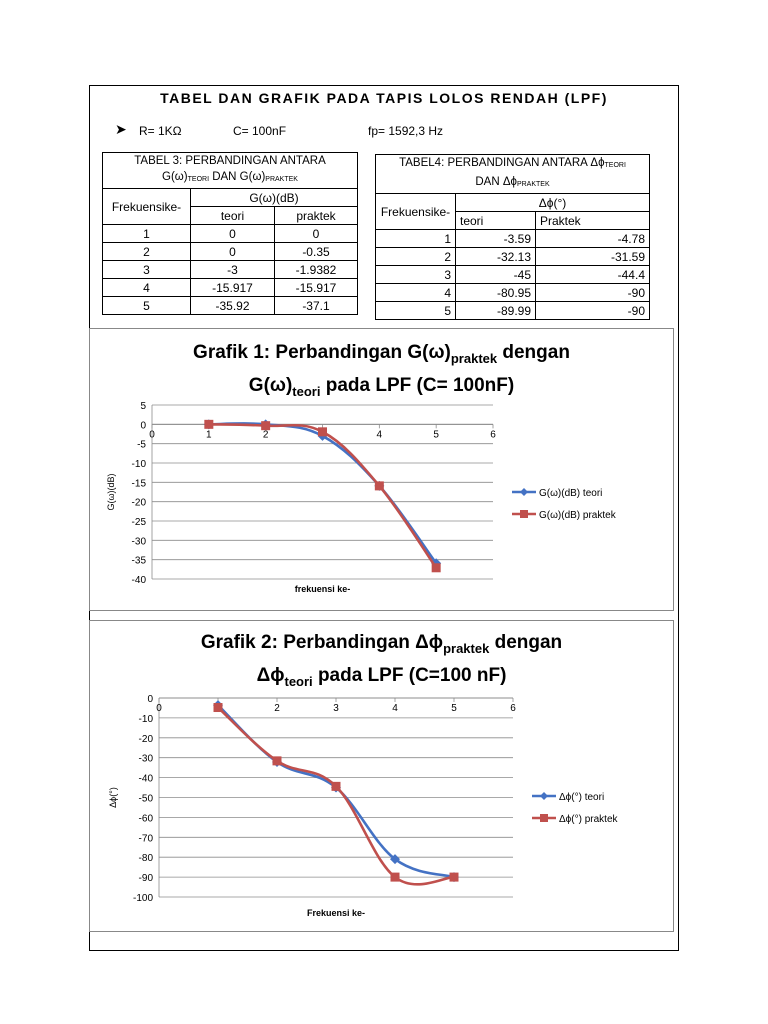 The width and height of the screenshot is (768, 1024). What do you see at coordinates (512, 256) in the screenshot?
I see `table-4-row: 2 -32.13 -31.59` at bounding box center [512, 256].